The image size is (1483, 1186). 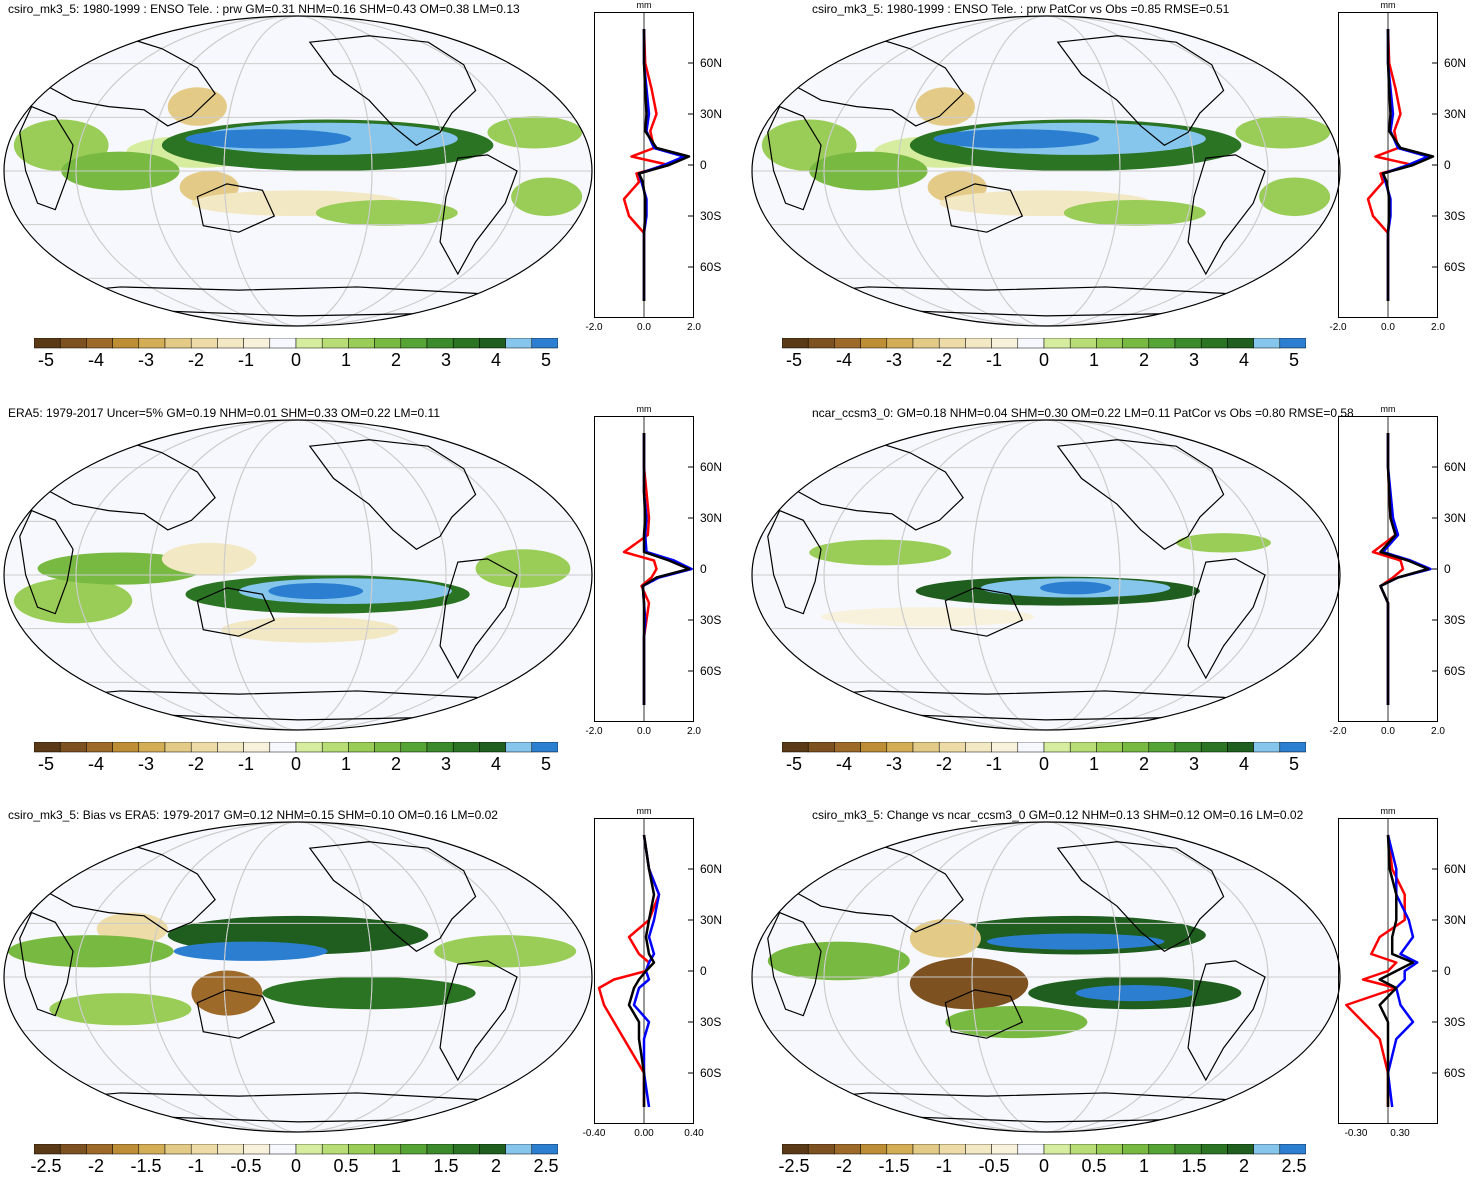 I want to click on map-border, so click(x=298, y=171).